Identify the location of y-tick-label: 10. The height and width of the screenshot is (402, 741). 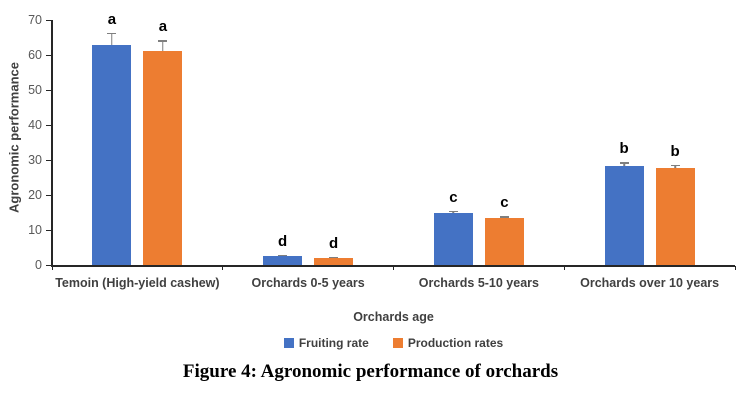
(35, 230).